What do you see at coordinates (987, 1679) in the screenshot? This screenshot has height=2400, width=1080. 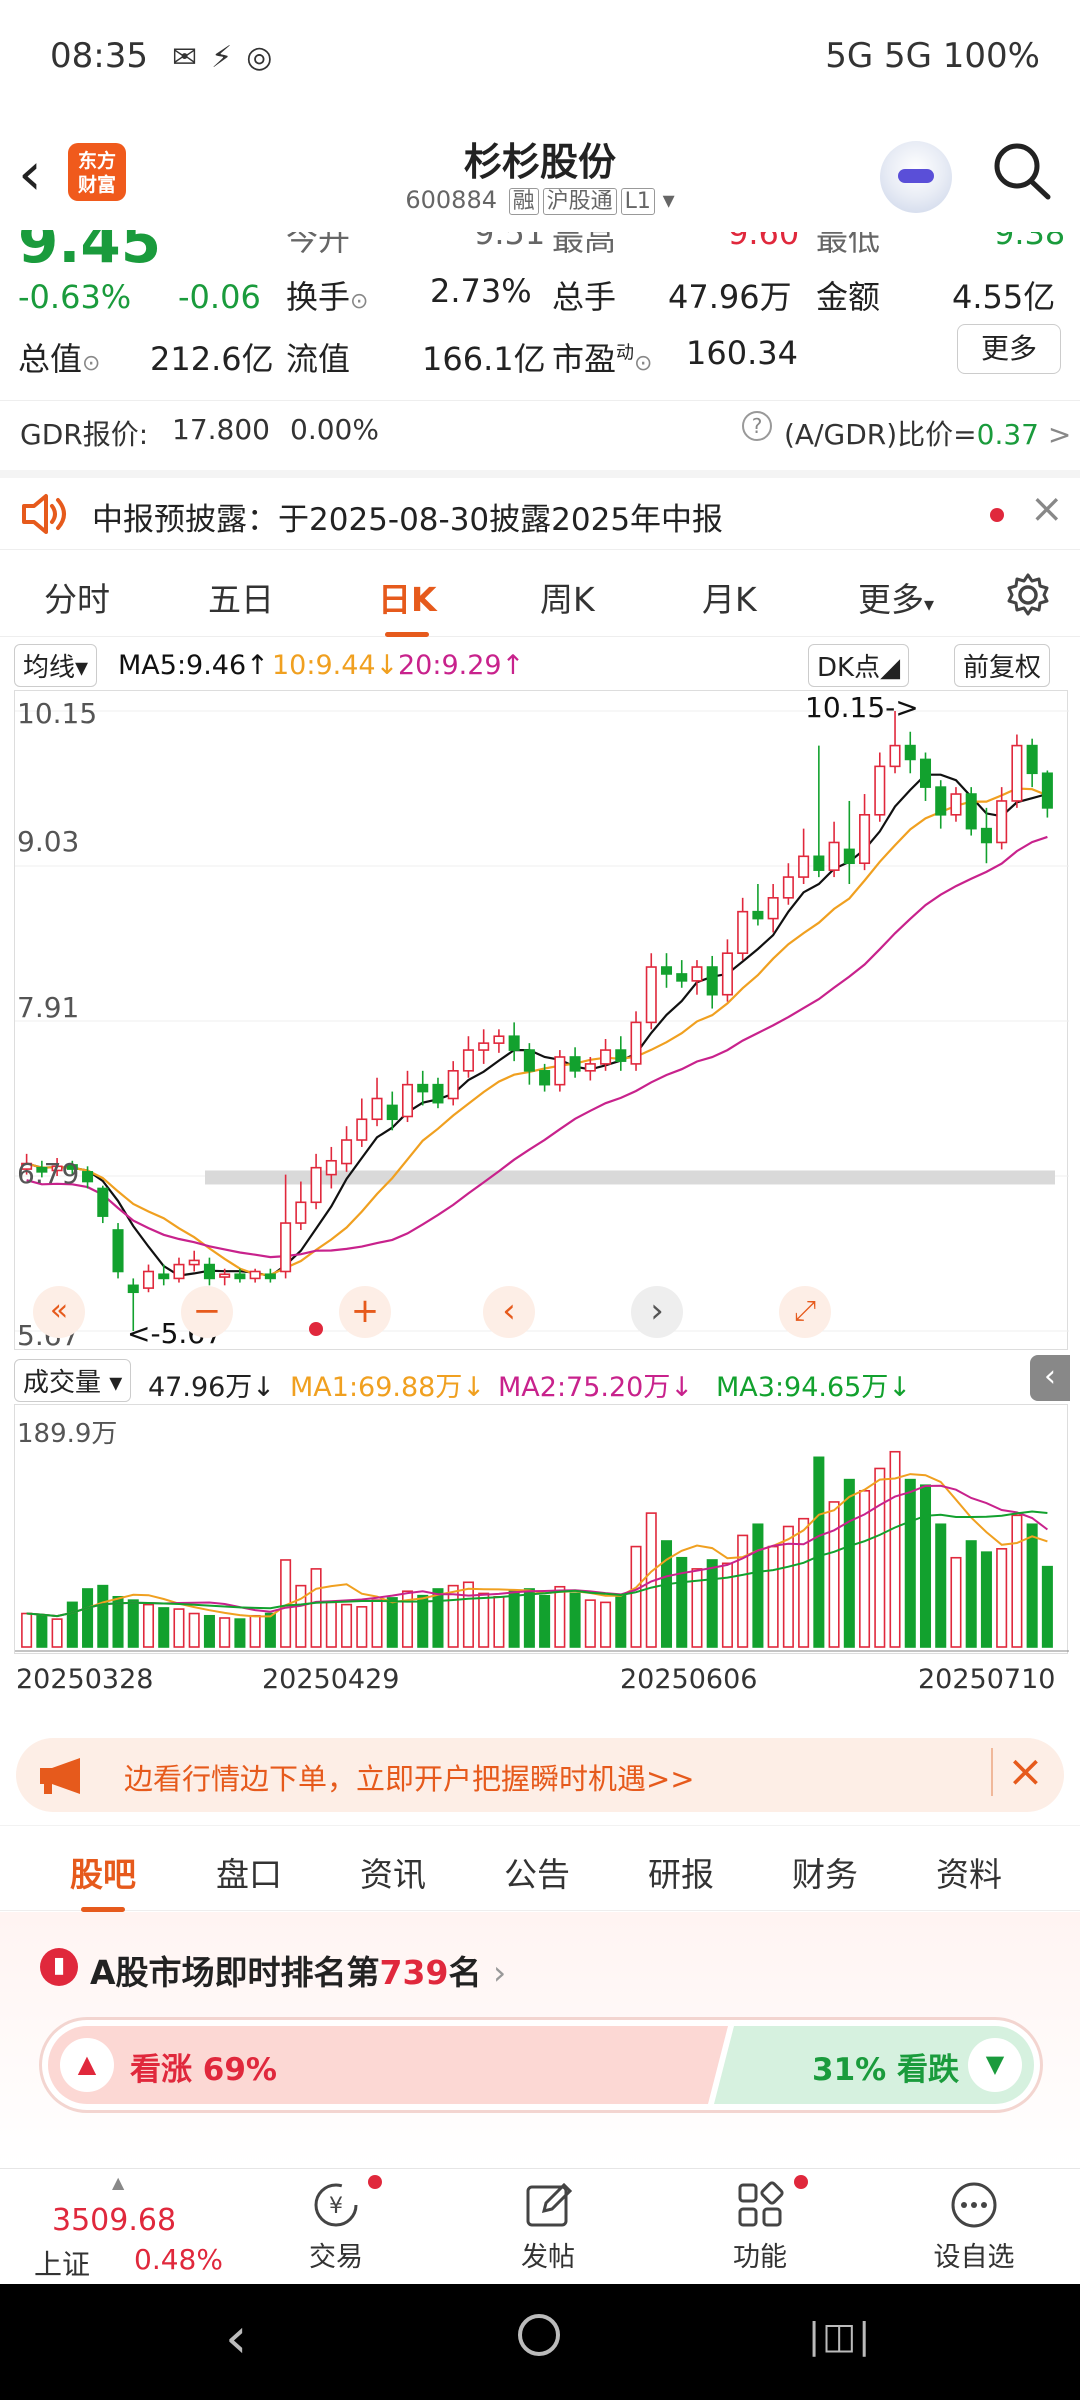 I see `date-tick-3: 20250710` at bounding box center [987, 1679].